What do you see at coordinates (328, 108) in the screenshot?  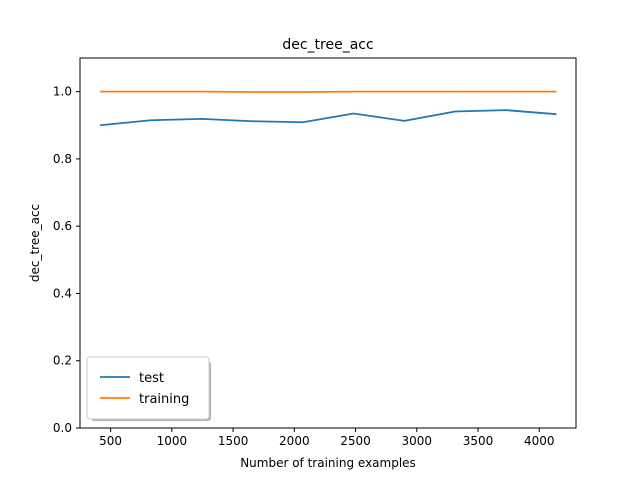 I see `plot-lines` at bounding box center [328, 108].